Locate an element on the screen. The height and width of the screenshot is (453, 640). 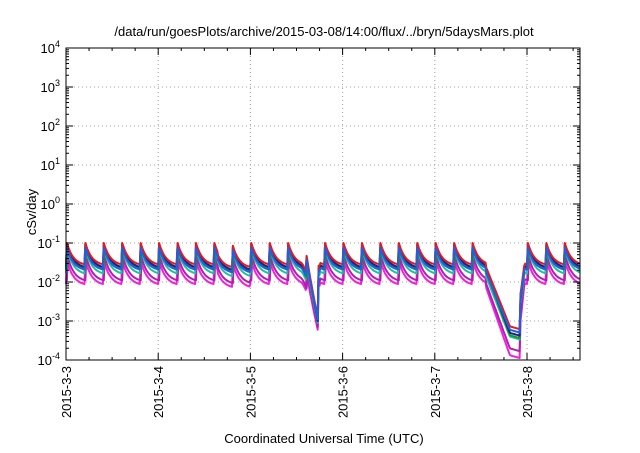
y-tick-label: 10⁴ is located at coordinates (50, 47).